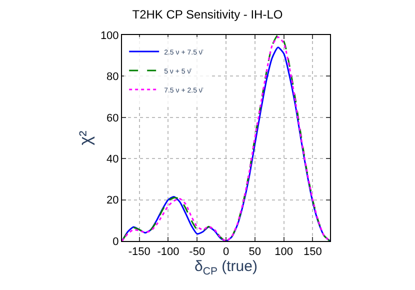  What do you see at coordinates (112, 118) in the screenshot?
I see `y-tick-label: 60` at bounding box center [112, 118].